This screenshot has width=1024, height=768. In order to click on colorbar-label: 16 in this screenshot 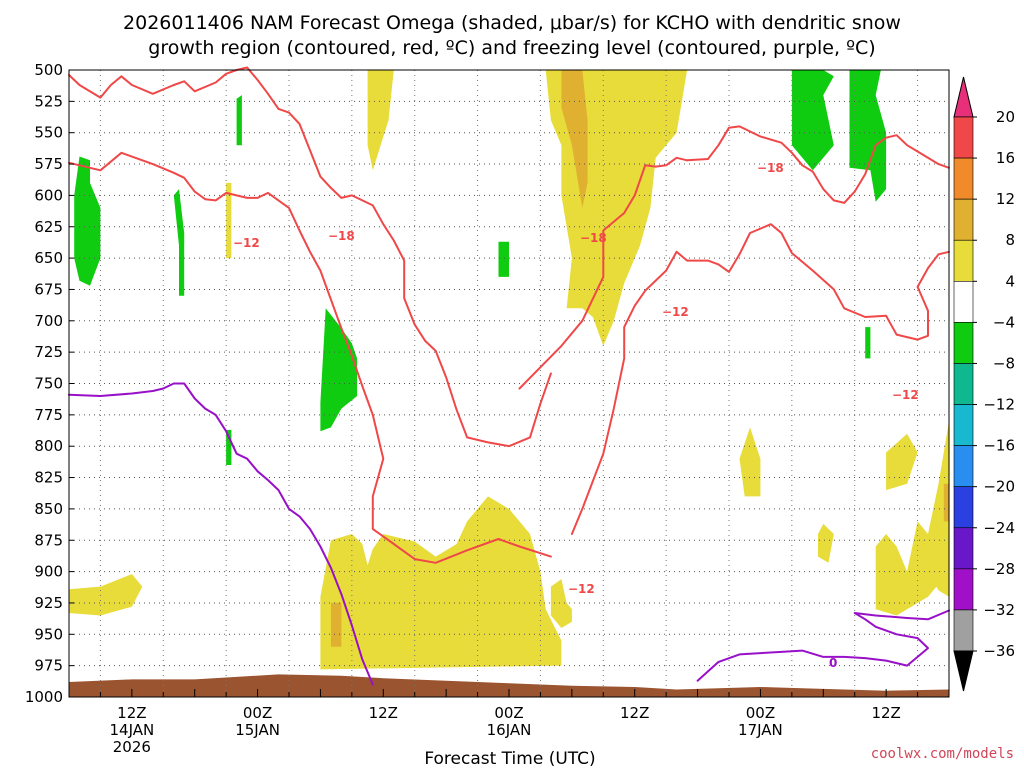, I will do `click(1005, 158)`.